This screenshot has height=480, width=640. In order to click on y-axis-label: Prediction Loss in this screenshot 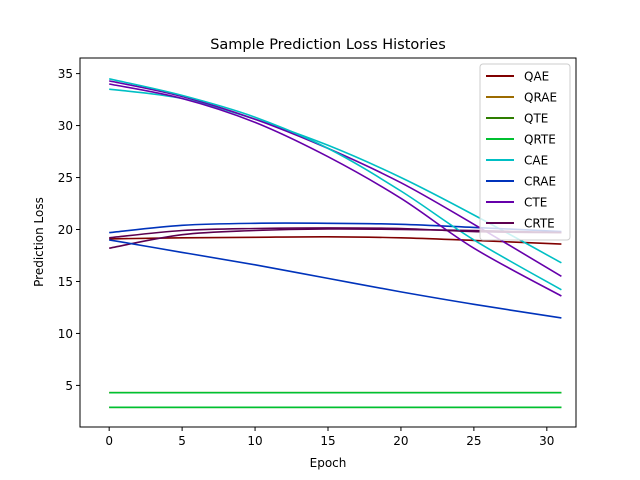, I will do `click(39, 242)`.